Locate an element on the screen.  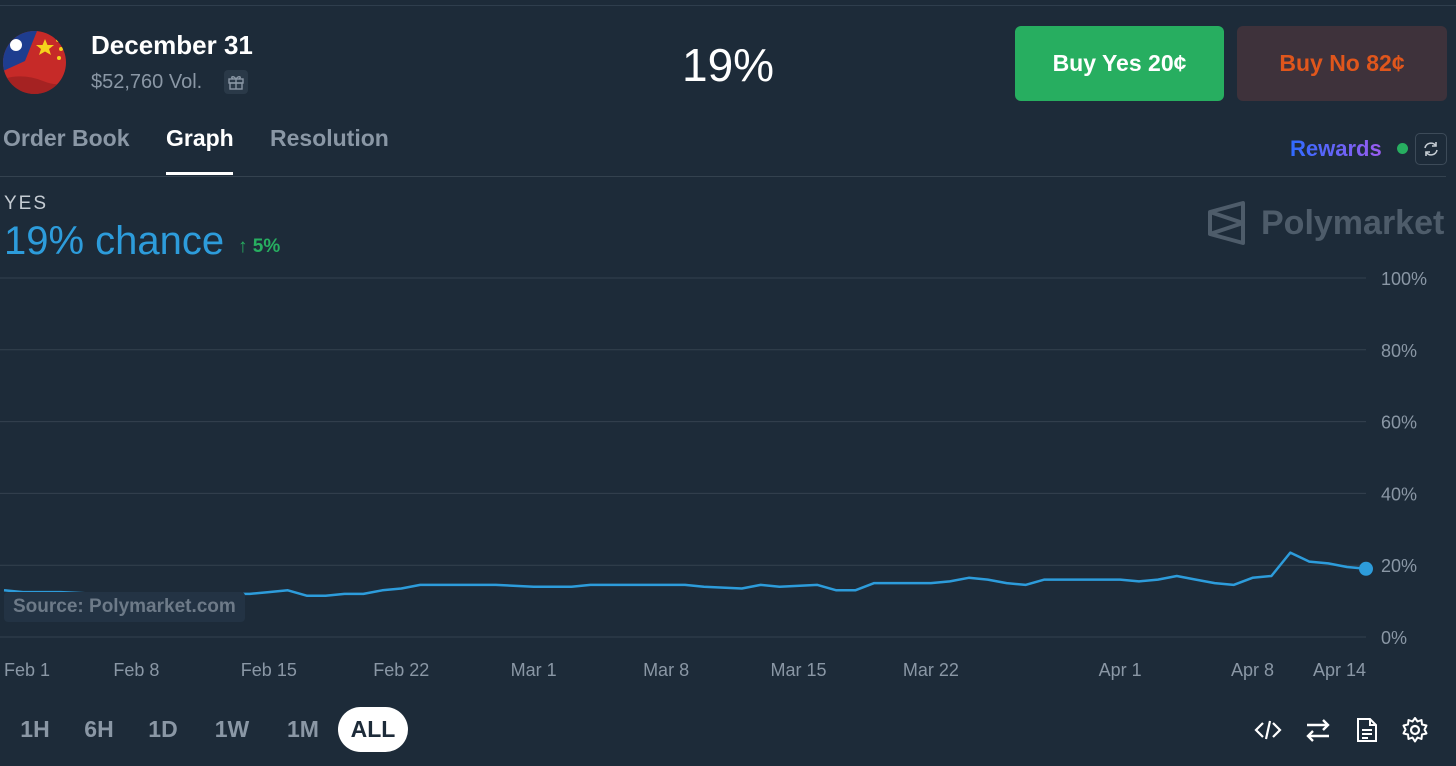
polymarket-watermark: Polymarket is located at coordinates (1353, 223).